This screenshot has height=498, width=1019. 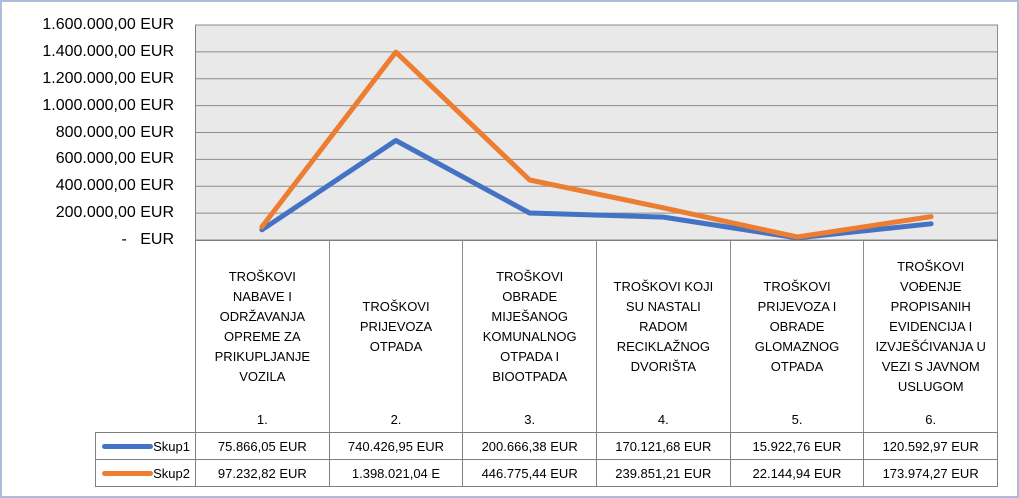 I want to click on table-cell: 1.398.021,04 E, so click(x=396, y=473).